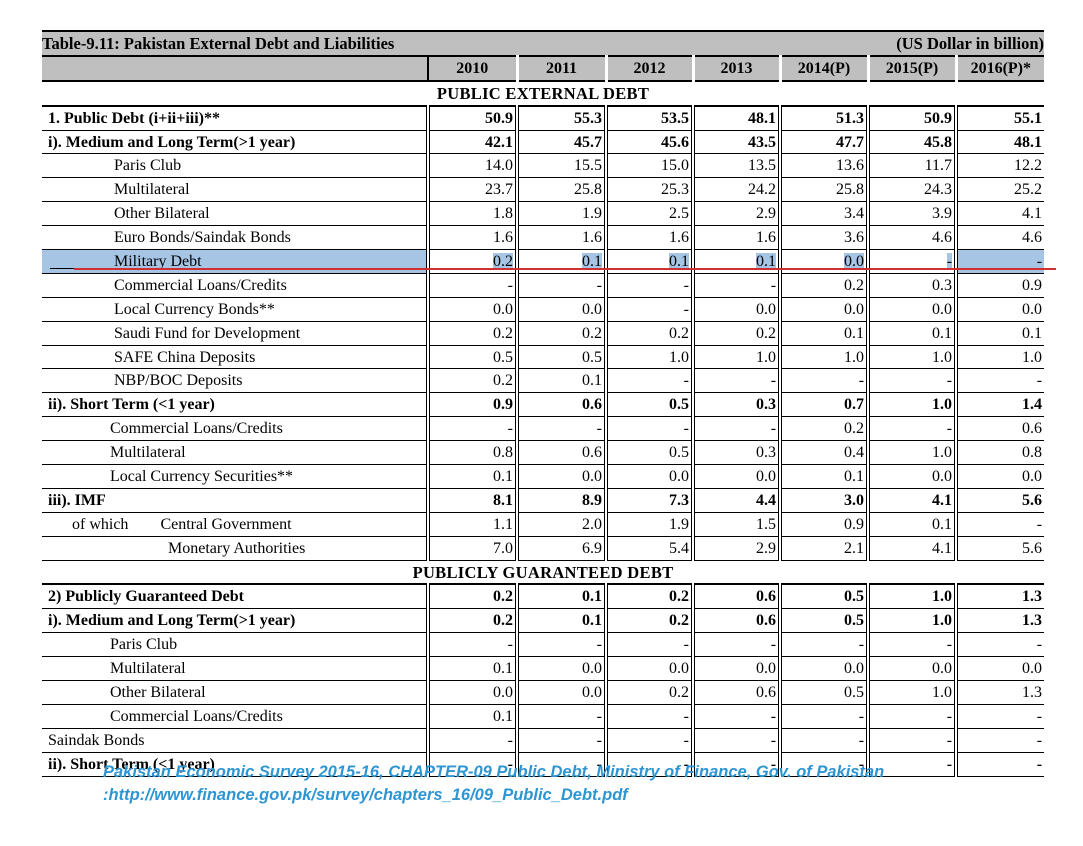 This screenshot has height=846, width=1083. I want to click on table-row: Multilateral 0.8 0.6 0.5 0.3 0.4 1.0 0.8, so click(543, 453).